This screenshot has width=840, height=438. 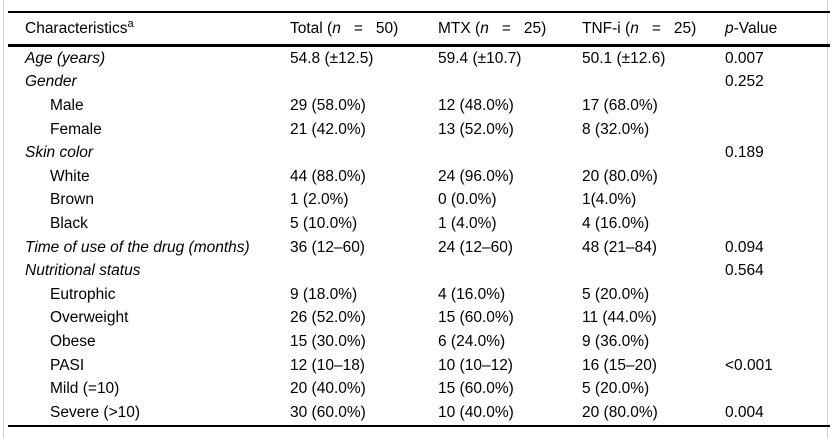 I want to click on table-row: Gender 0.252, so click(x=419, y=83).